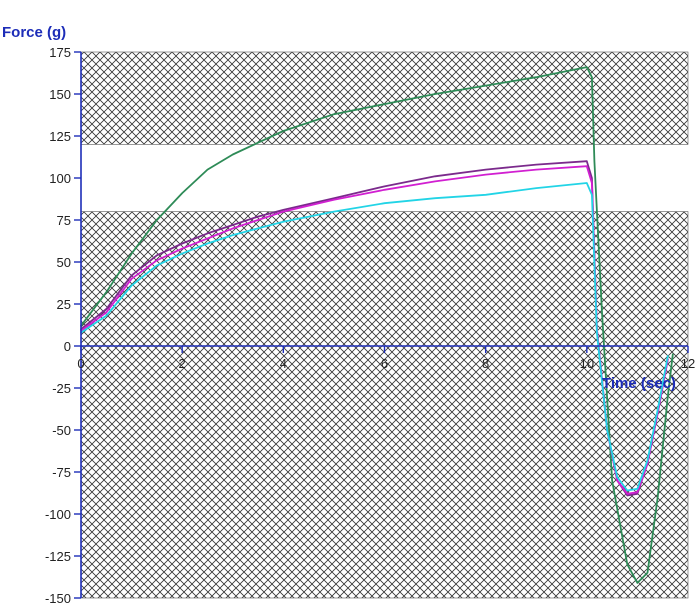 This screenshot has width=700, height=611. What do you see at coordinates (688, 363) in the screenshot?
I see `x-tick-label: 12` at bounding box center [688, 363].